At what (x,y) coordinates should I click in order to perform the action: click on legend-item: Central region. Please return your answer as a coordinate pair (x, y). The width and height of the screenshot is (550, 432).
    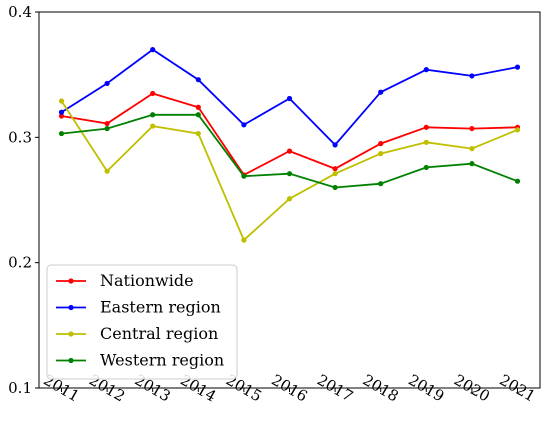
    Looking at the image, I should click on (137, 333).